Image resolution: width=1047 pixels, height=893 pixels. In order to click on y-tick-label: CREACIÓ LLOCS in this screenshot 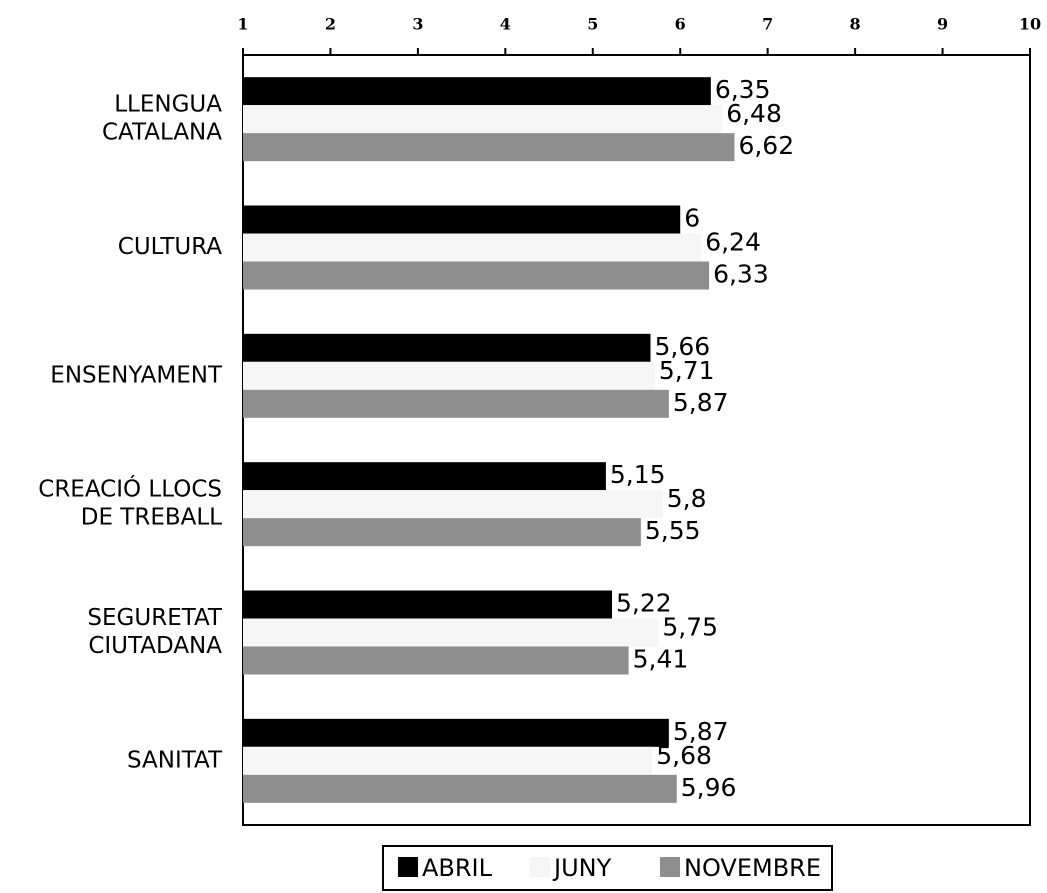, I will do `click(130, 489)`.